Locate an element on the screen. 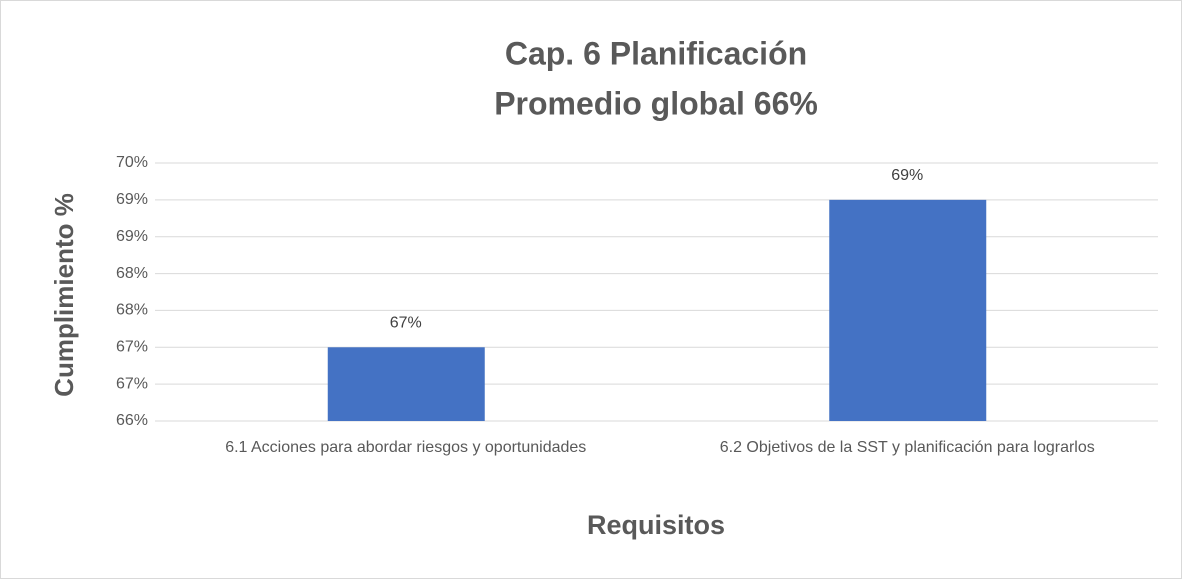 Image resolution: width=1182 pixels, height=579 pixels. chart-title: Promedio global 66% is located at coordinates (656, 103).